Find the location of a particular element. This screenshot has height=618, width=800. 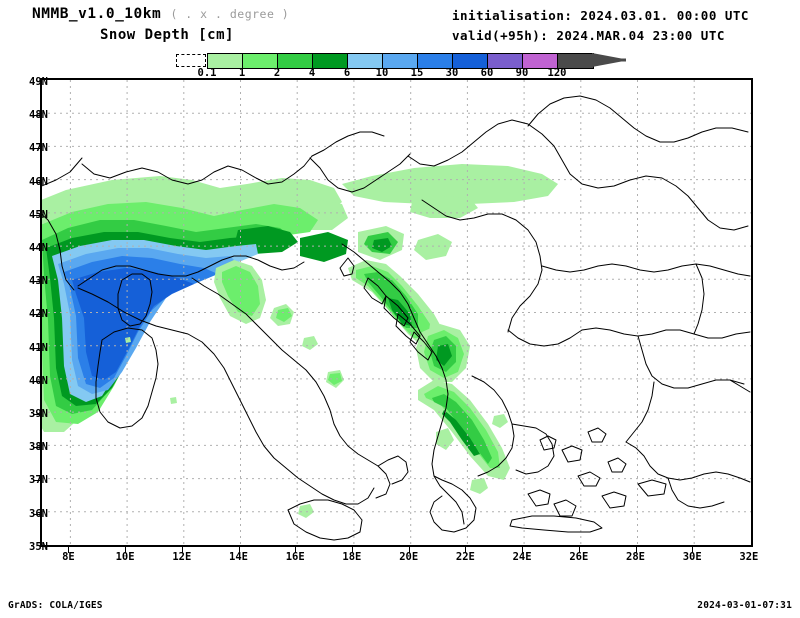

x-axis-label-8E: 8E is located at coordinates (68, 557).